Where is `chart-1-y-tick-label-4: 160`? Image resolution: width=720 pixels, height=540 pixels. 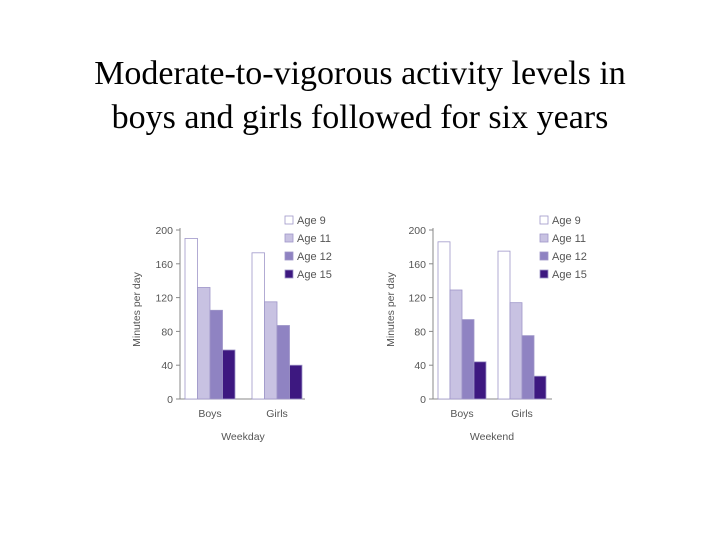
chart-1-y-tick-label-4: 160 is located at coordinates (164, 265).